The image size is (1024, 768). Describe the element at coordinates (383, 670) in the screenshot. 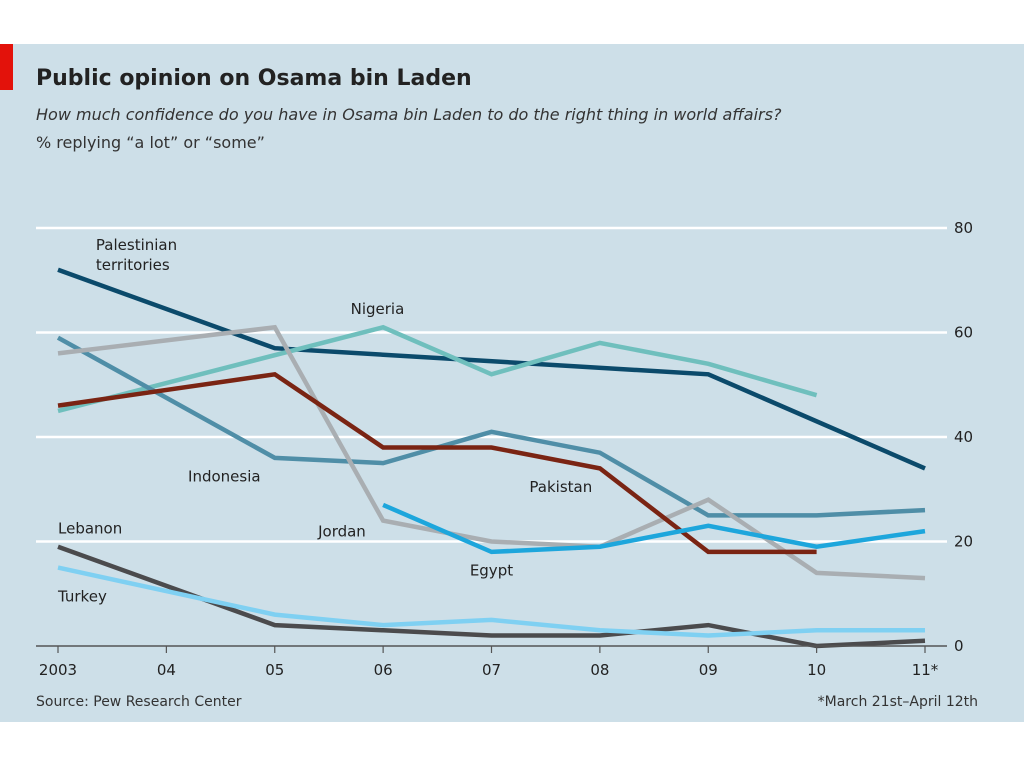

I see `x-tick-label-06: 06` at that location.